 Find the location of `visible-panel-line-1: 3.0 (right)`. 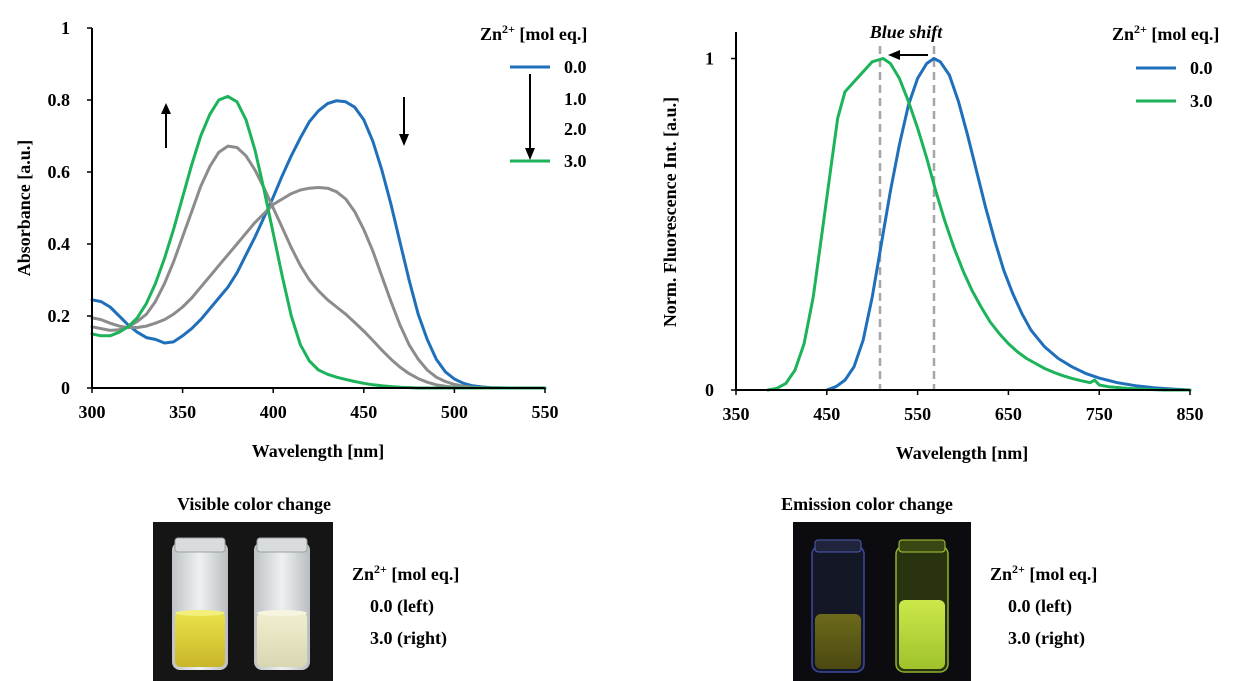

visible-panel-line-1: 3.0 (right) is located at coordinates (408, 638).